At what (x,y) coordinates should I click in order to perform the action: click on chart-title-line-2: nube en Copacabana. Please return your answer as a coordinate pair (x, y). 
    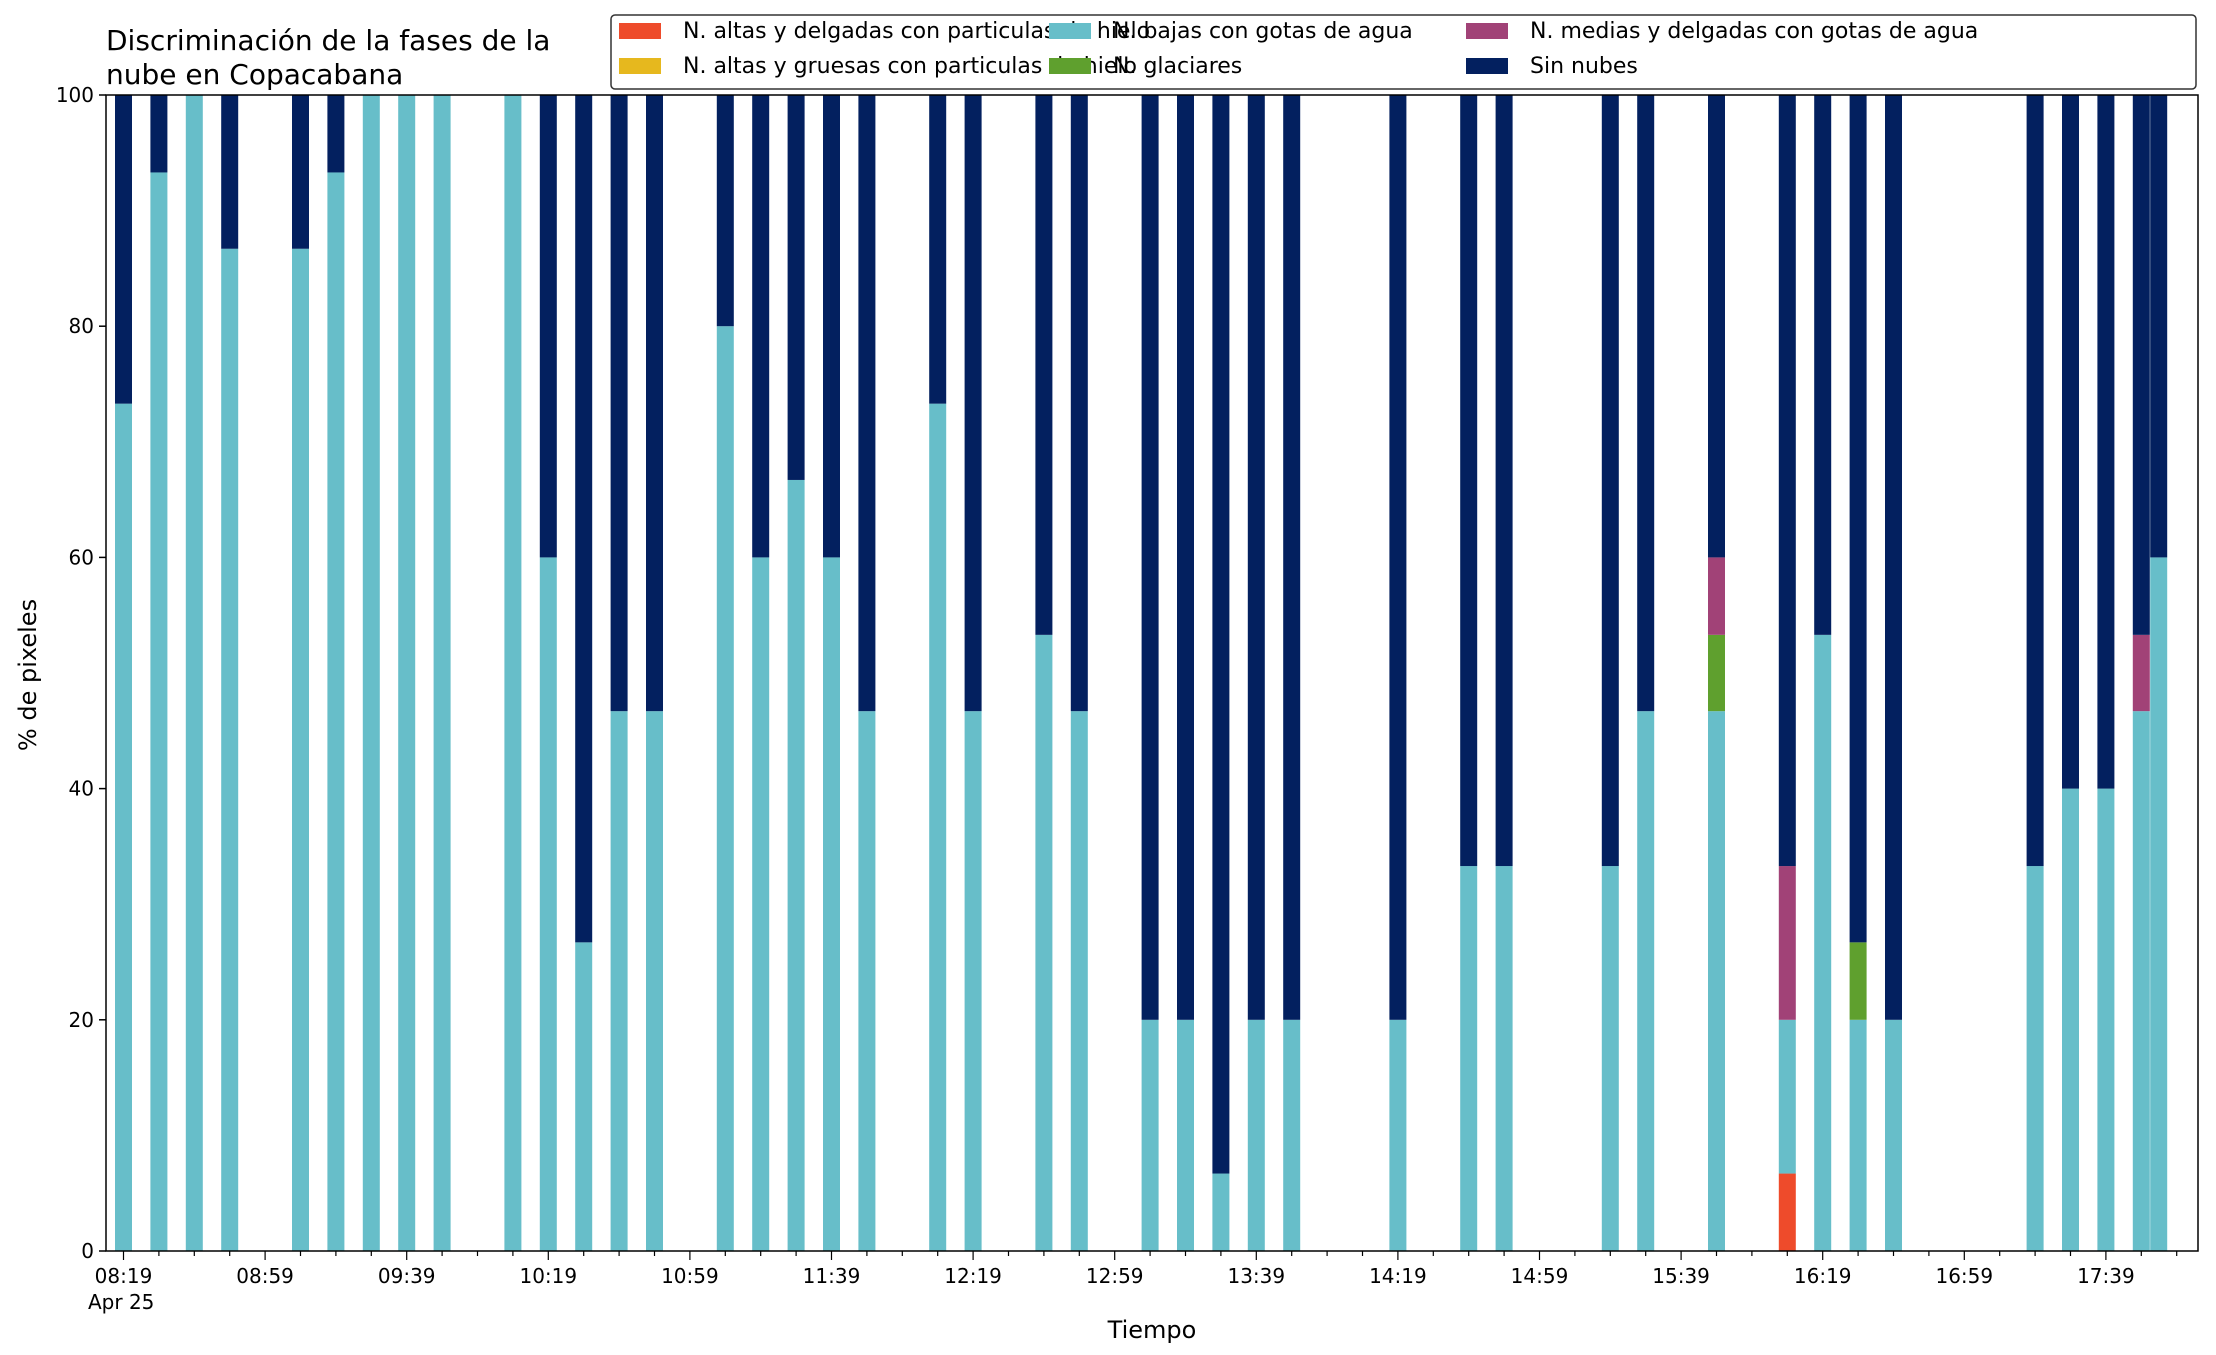
    Looking at the image, I should click on (254, 74).